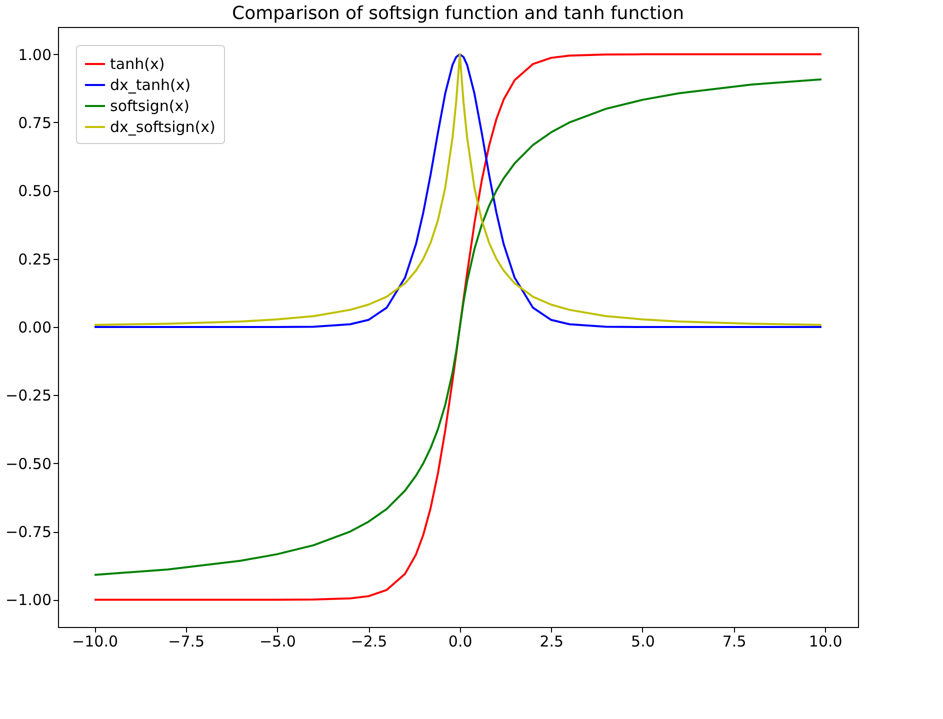 The width and height of the screenshot is (943, 719). I want to click on x-tick-label: 5.0, so click(643, 641).